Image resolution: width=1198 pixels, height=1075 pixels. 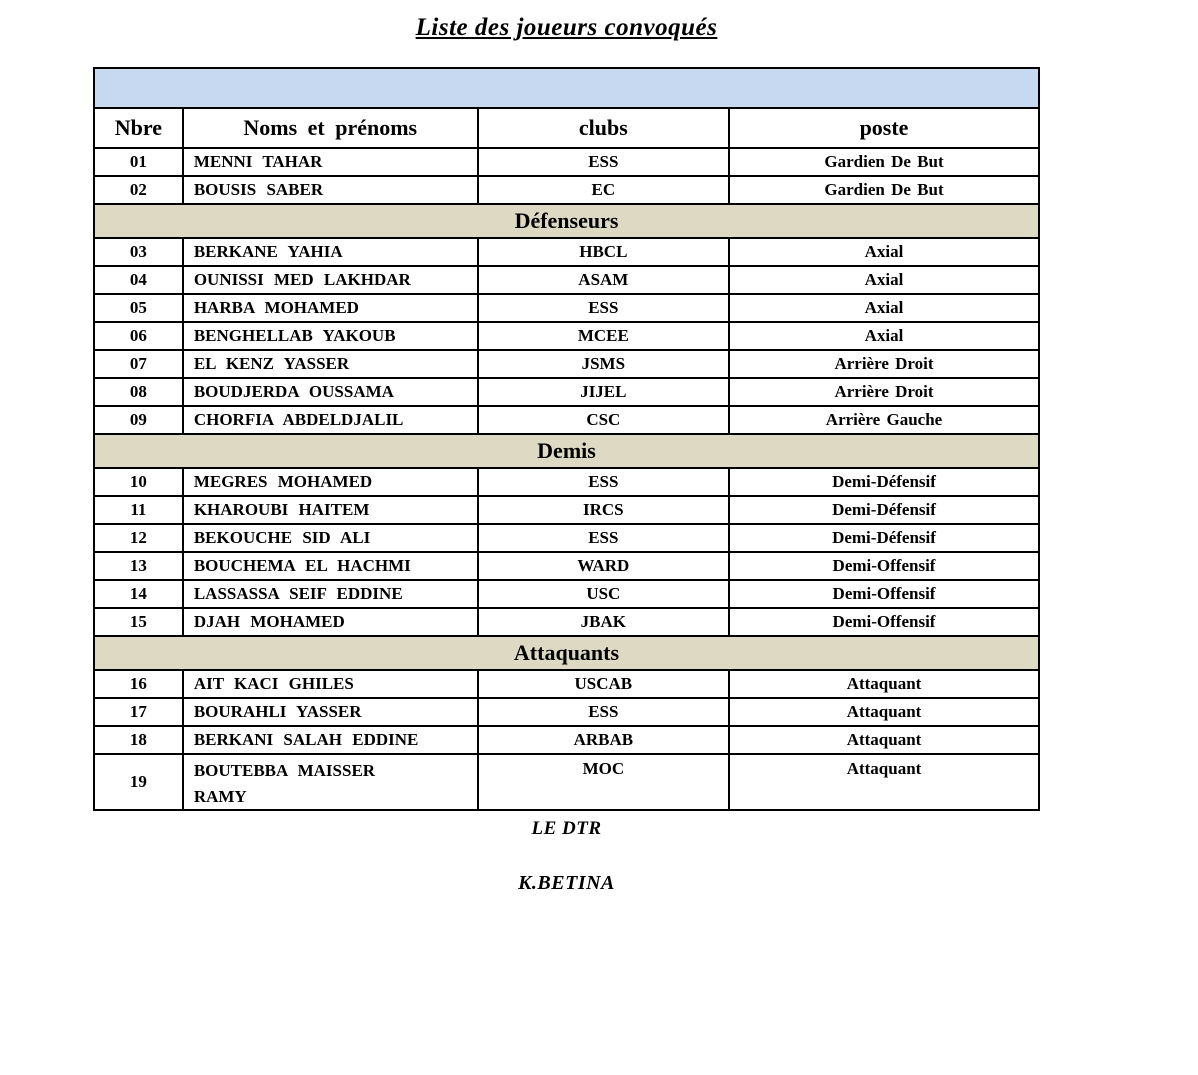 I want to click on cell-name: BOUCHEMA EL HACHMI, so click(x=330, y=566).